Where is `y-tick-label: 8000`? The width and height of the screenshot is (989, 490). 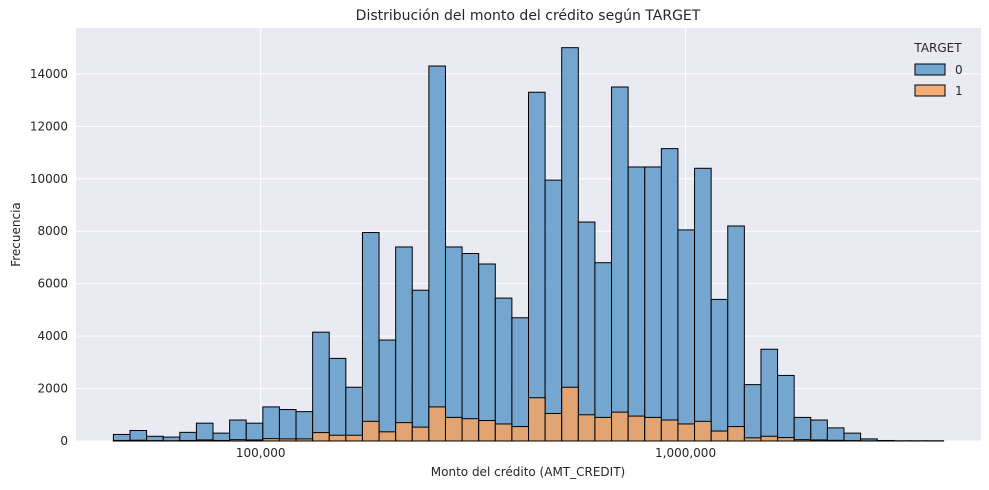
y-tick-label: 8000 is located at coordinates (52, 231).